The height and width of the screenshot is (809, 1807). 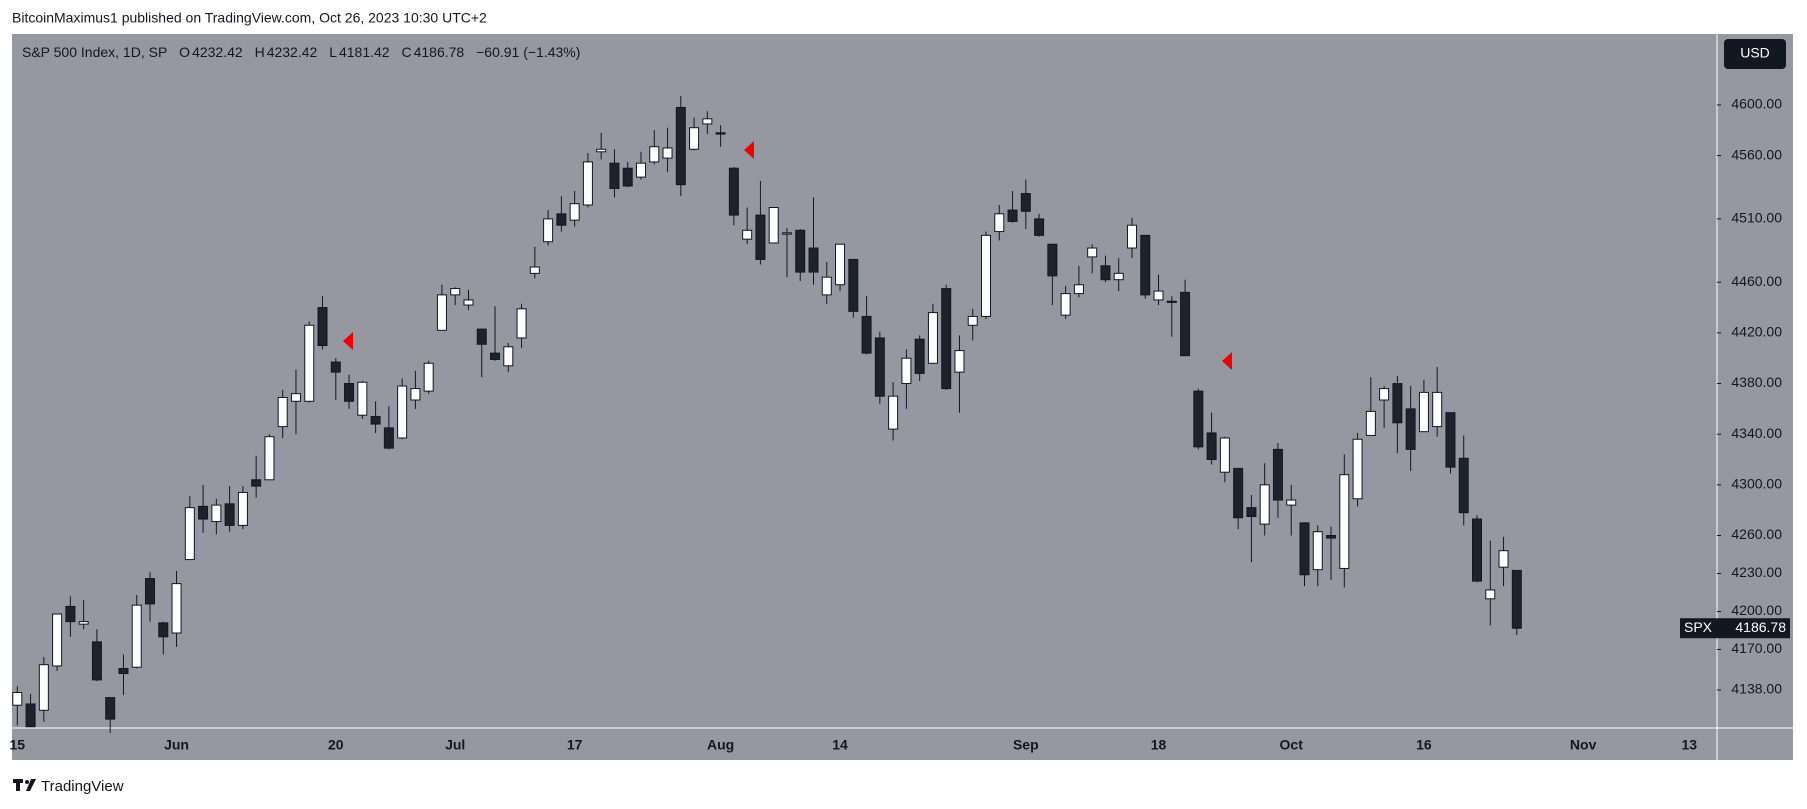 I want to click on footer-brand: TradingView, so click(x=82, y=786).